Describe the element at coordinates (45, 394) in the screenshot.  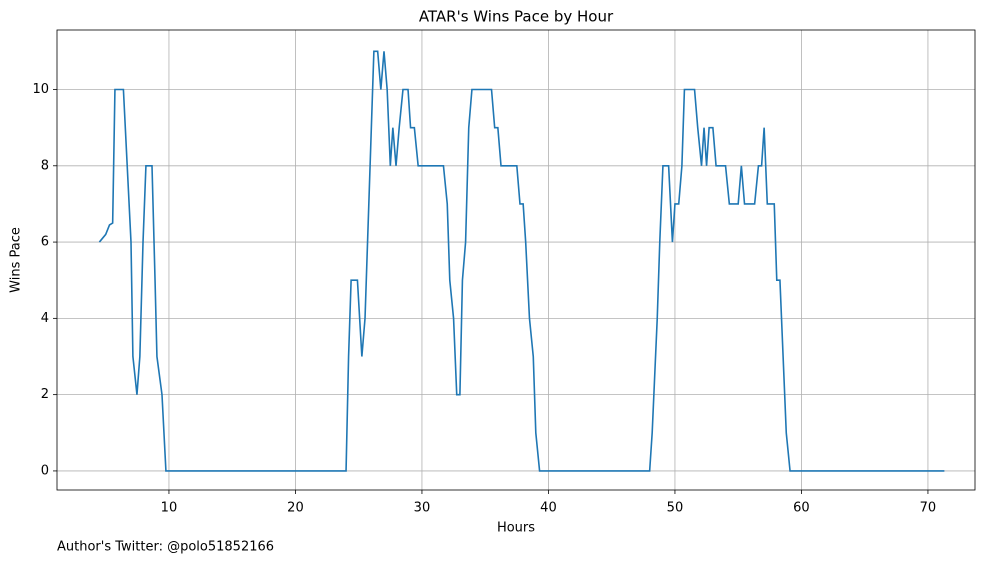
I see `y-tick-label: 2` at that location.